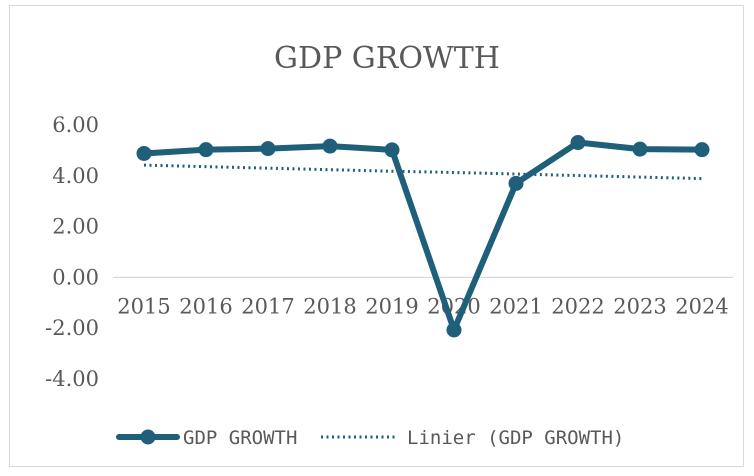  Describe the element at coordinates (267, 306) in the screenshot. I see `x-tick-label: 2017` at that location.